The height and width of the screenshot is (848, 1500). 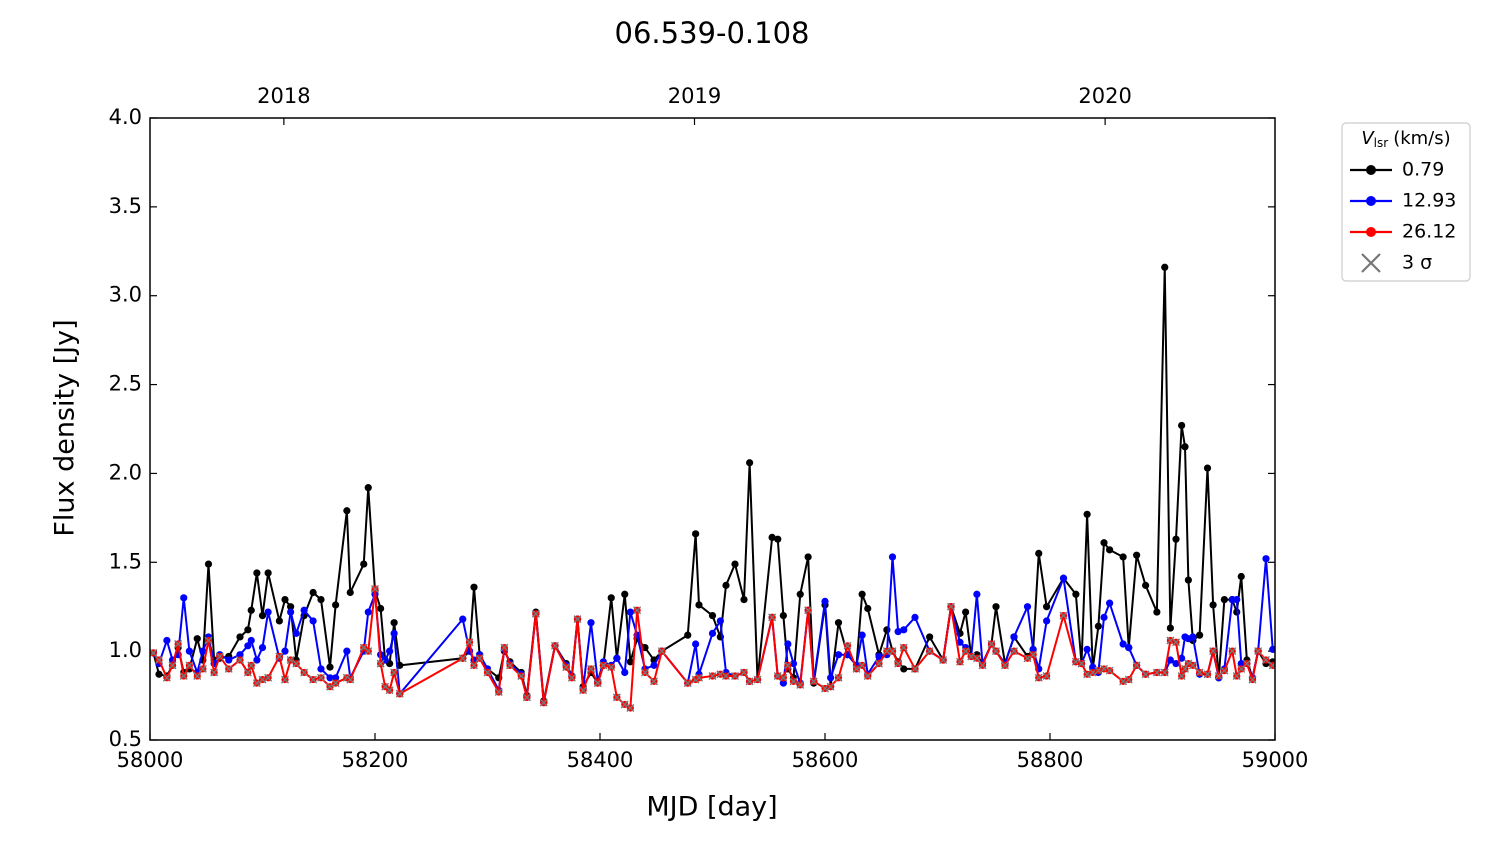 What do you see at coordinates (283, 96) in the screenshot?
I see `top-tick-label: 2018` at bounding box center [283, 96].